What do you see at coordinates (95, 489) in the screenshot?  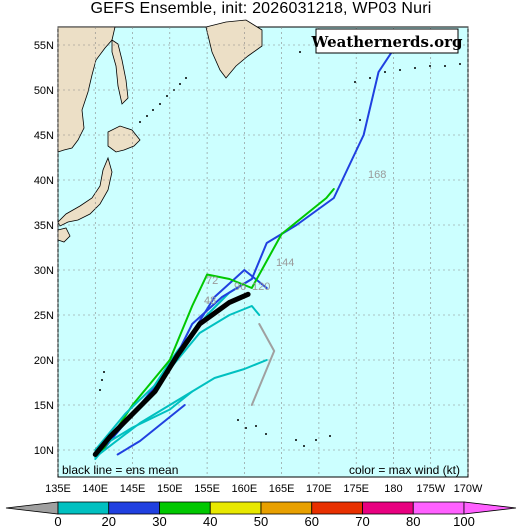 I see `longitude-tick-label: 140E` at bounding box center [95, 489].